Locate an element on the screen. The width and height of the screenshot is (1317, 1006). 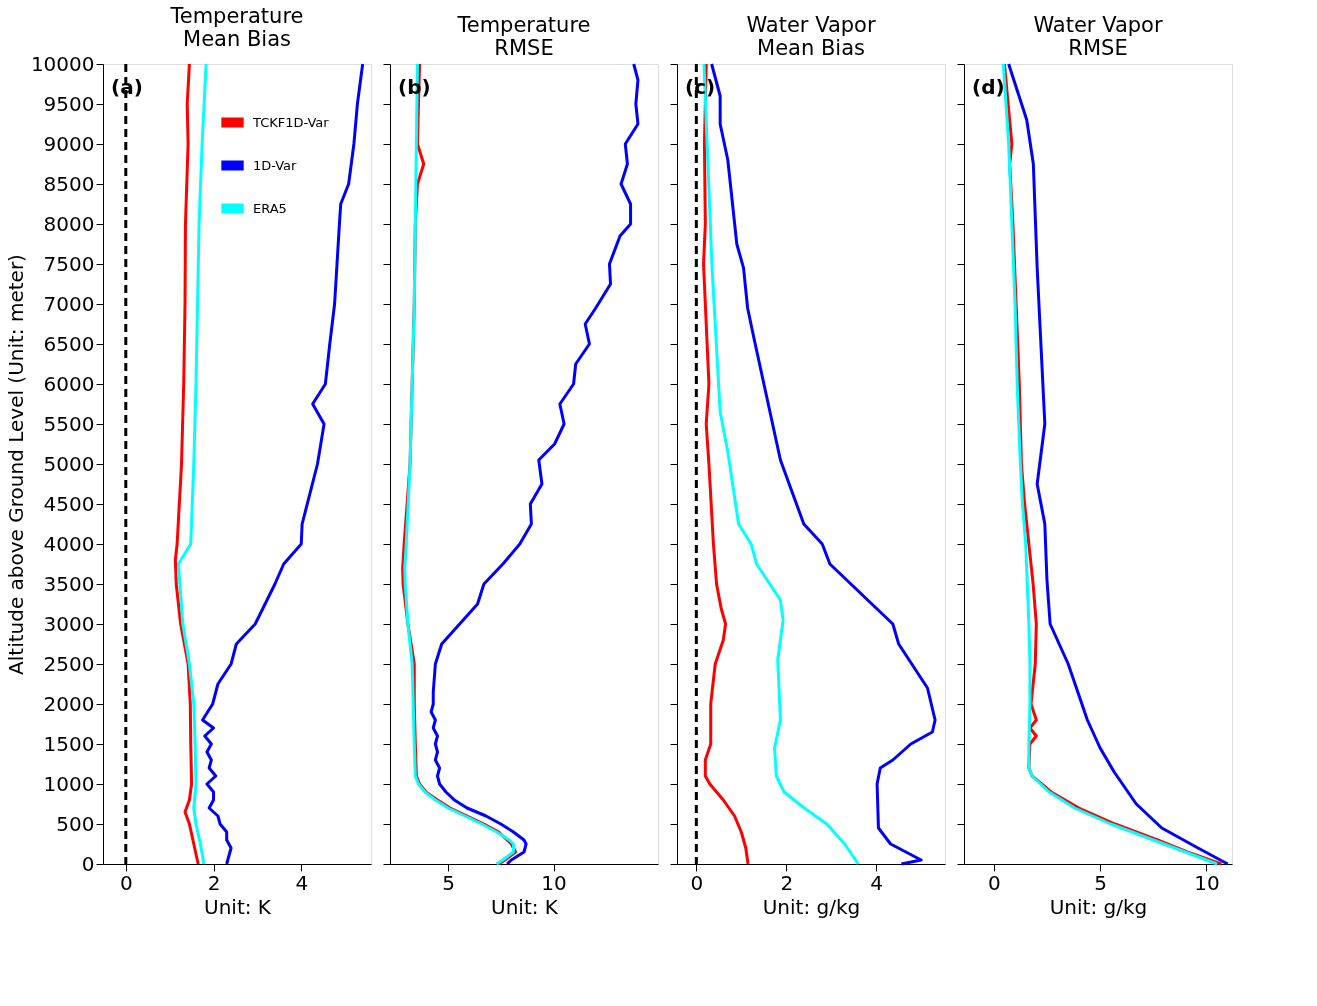
y-tick-label: 1500 is located at coordinates (69, 743).